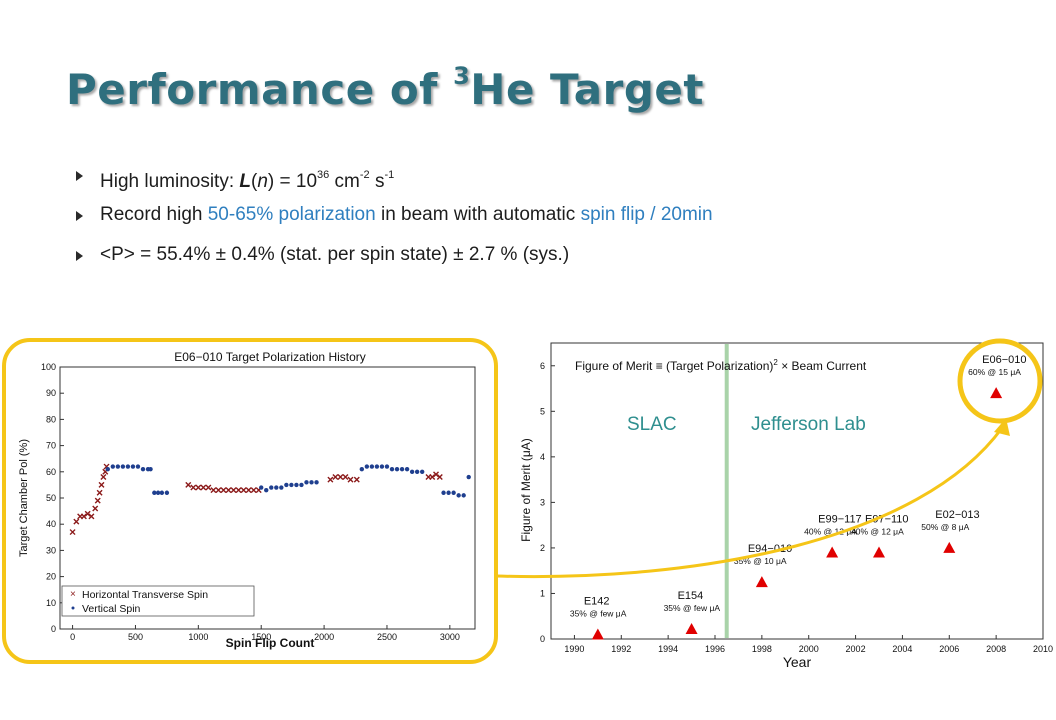 This screenshot has height=720, width=1056. Describe the element at coordinates (48, 367) in the screenshot. I see `y-tick-label: 100` at that location.